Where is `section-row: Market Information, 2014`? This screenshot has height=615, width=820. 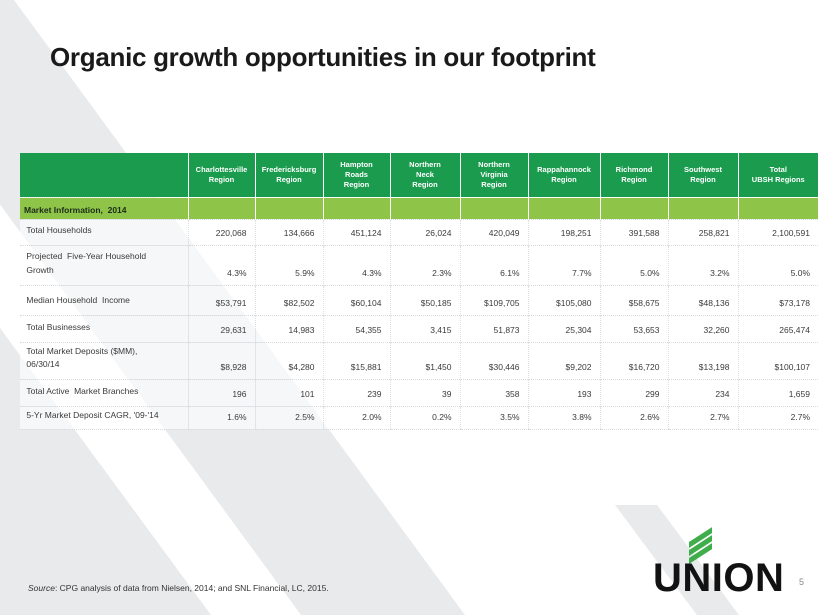
section-row: Market Information, 2014 is located at coordinates (419, 207).